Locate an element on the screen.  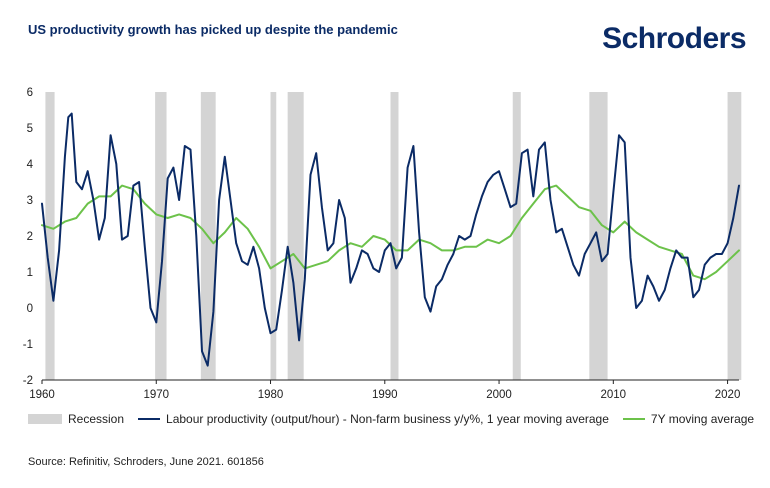
legend-moving-avg: 7Y moving average is located at coordinates (688, 419).